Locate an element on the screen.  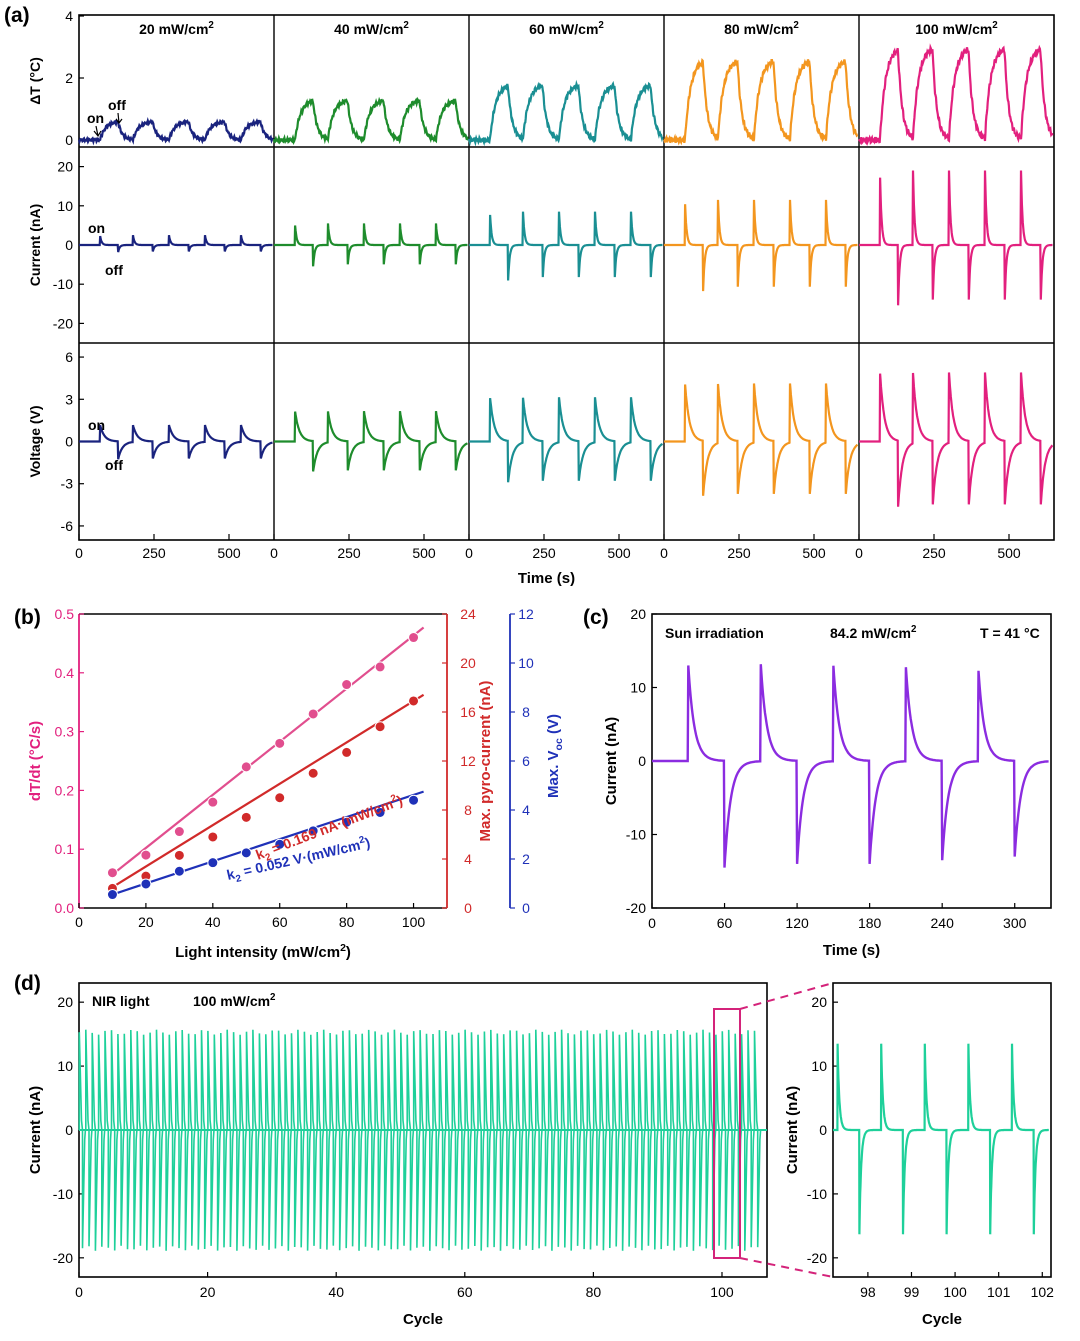
panel-d-inset-ylabel: Current (nA) is located at coordinates (792, 1130).